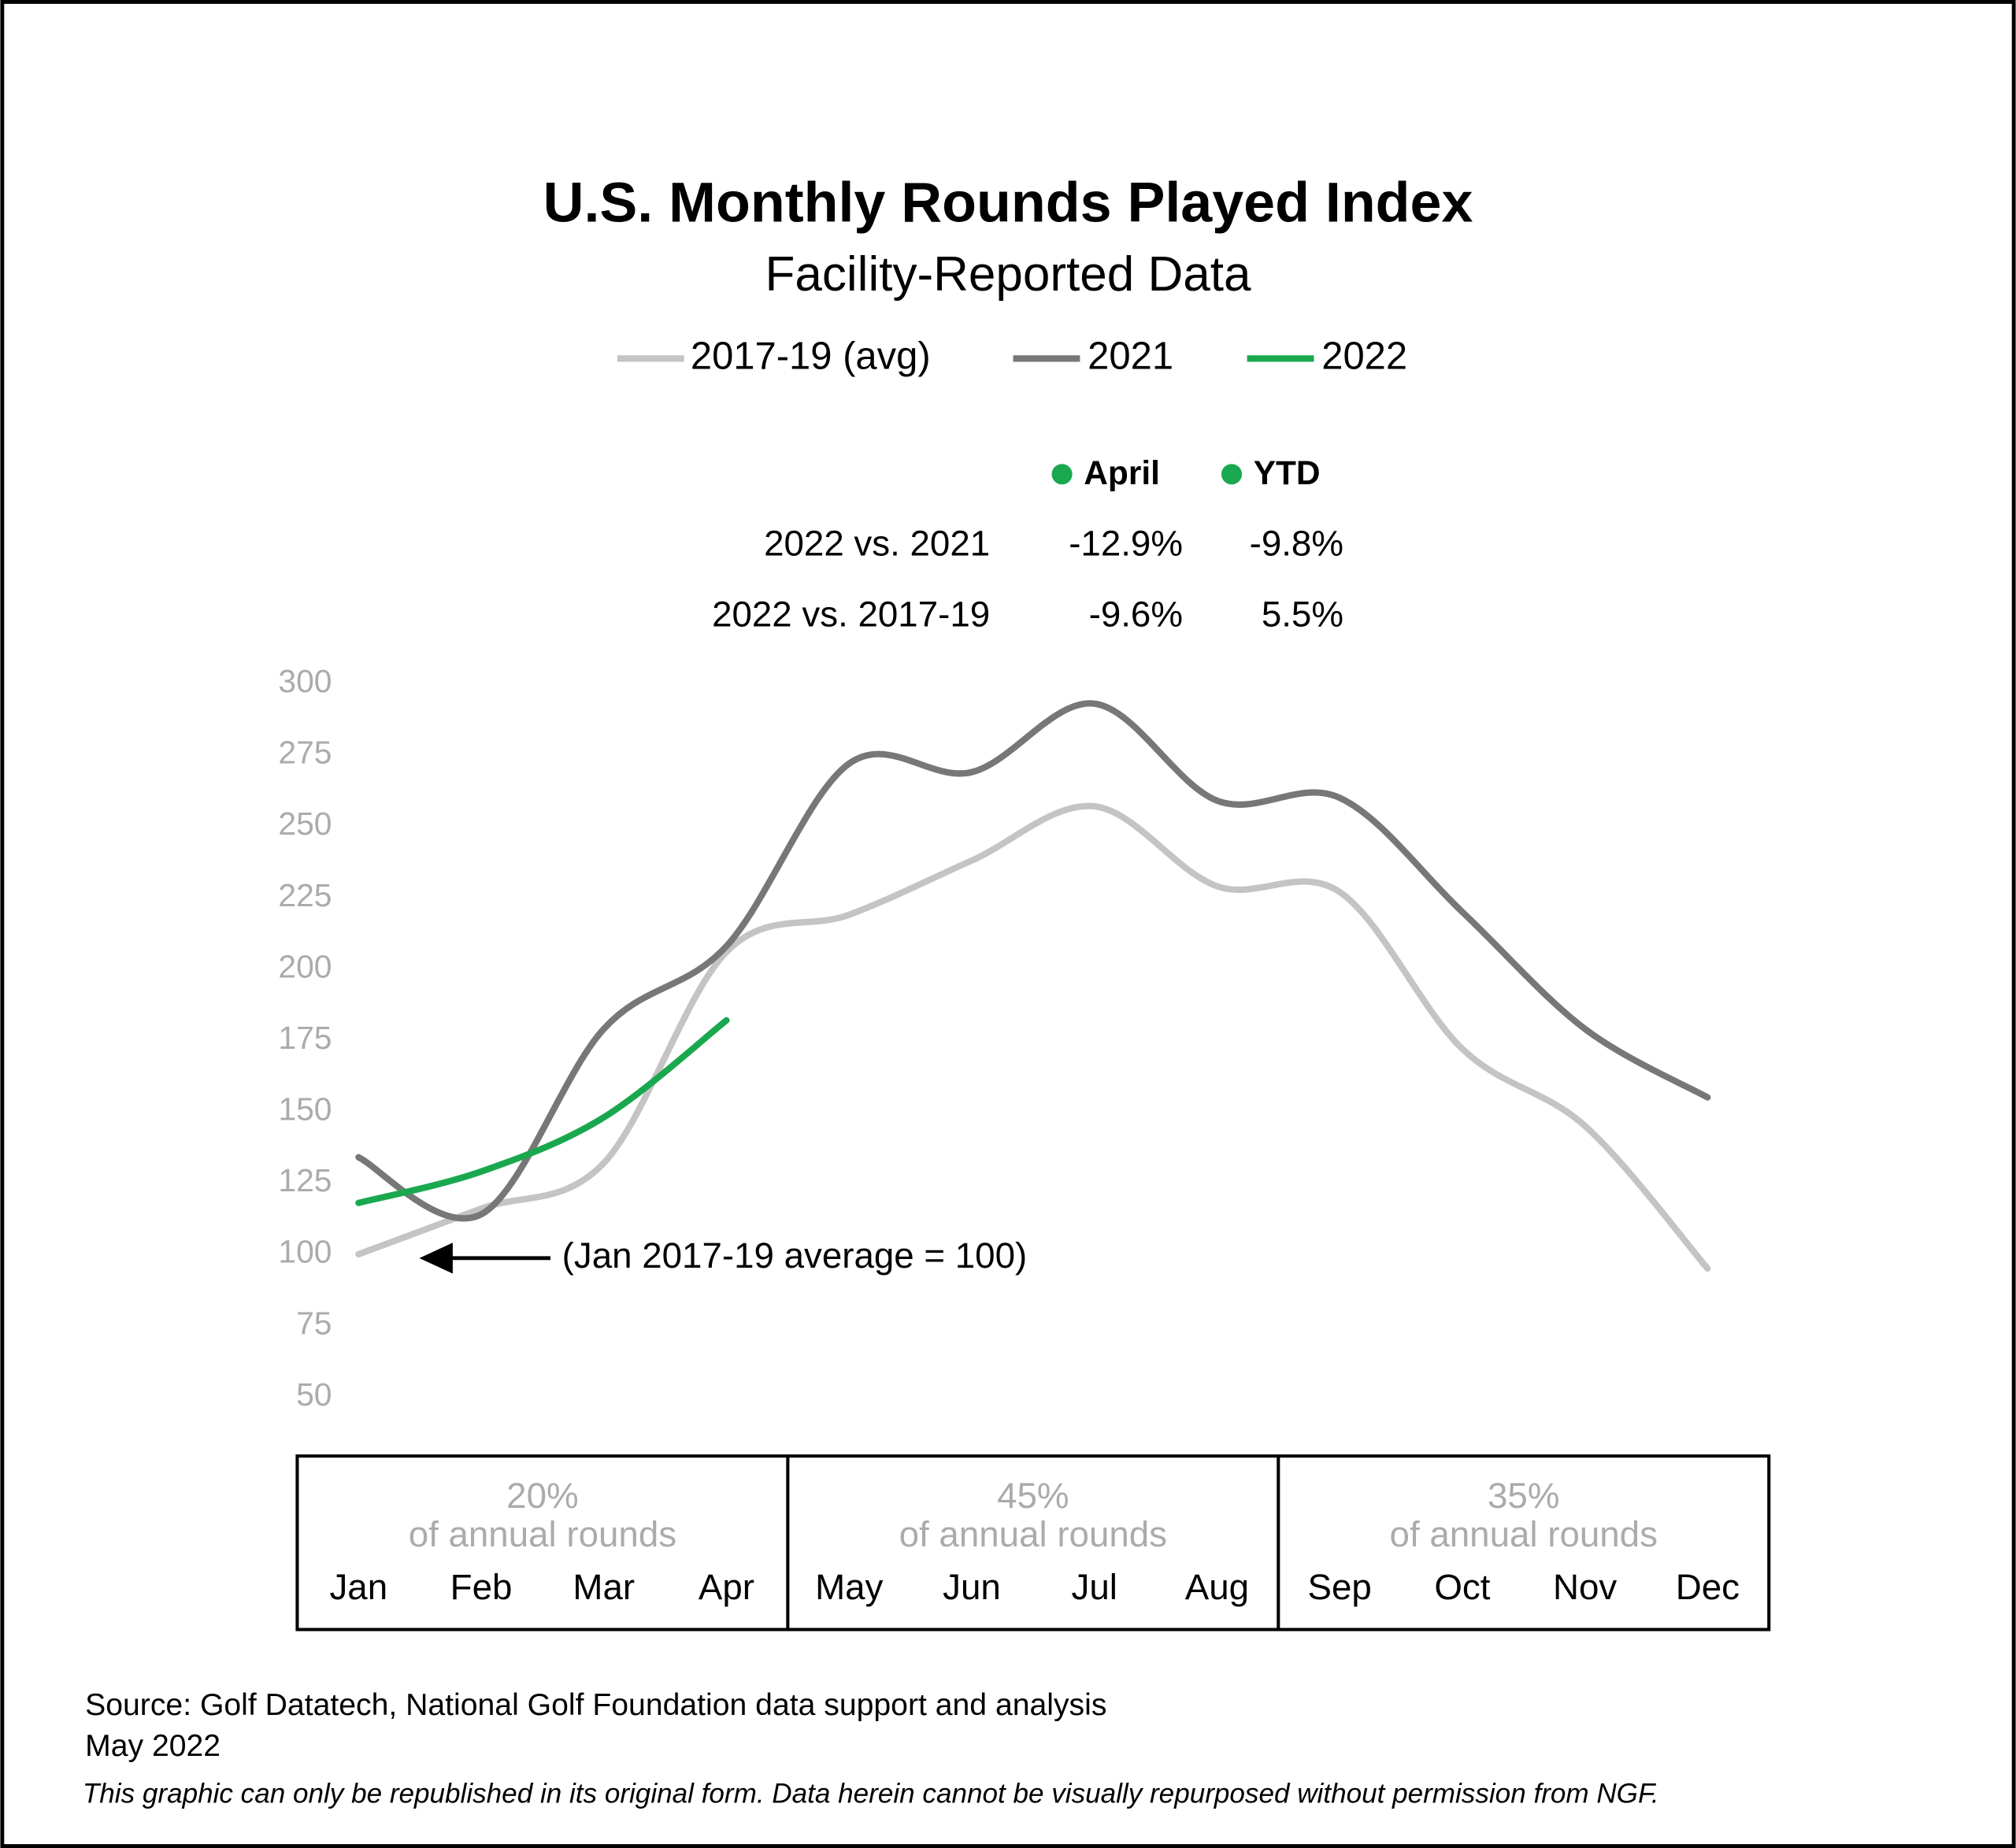  Describe the element at coordinates (1122, 472) in the screenshot. I see `stats-header: April` at that location.